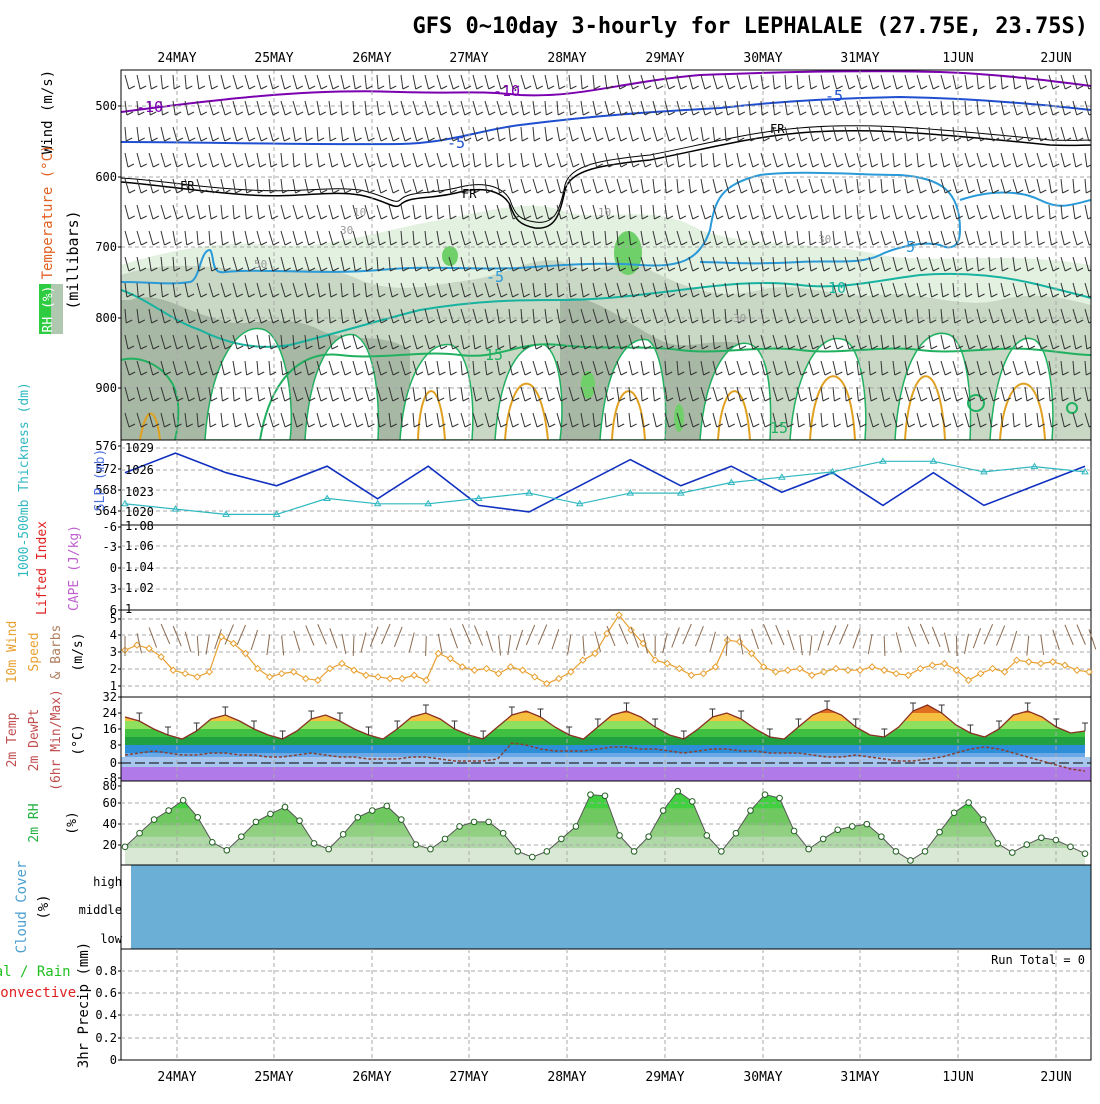 This screenshot has width=1100, height=1104. Describe the element at coordinates (110, 786) in the screenshot. I see `tick-rh2m-0: 80` at that location.